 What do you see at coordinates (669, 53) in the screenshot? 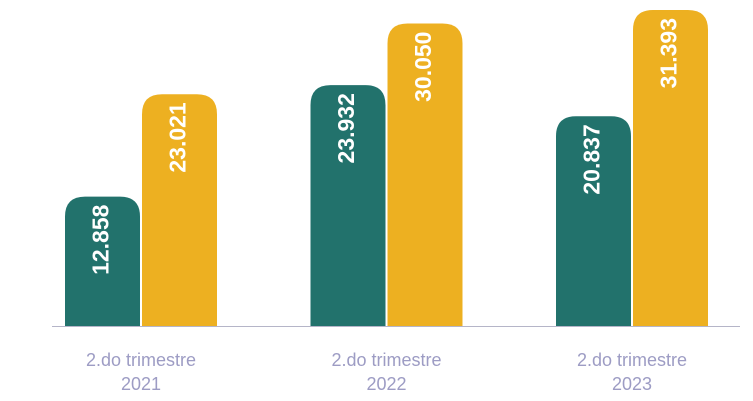
I see `value-label: 31.393` at bounding box center [669, 53].